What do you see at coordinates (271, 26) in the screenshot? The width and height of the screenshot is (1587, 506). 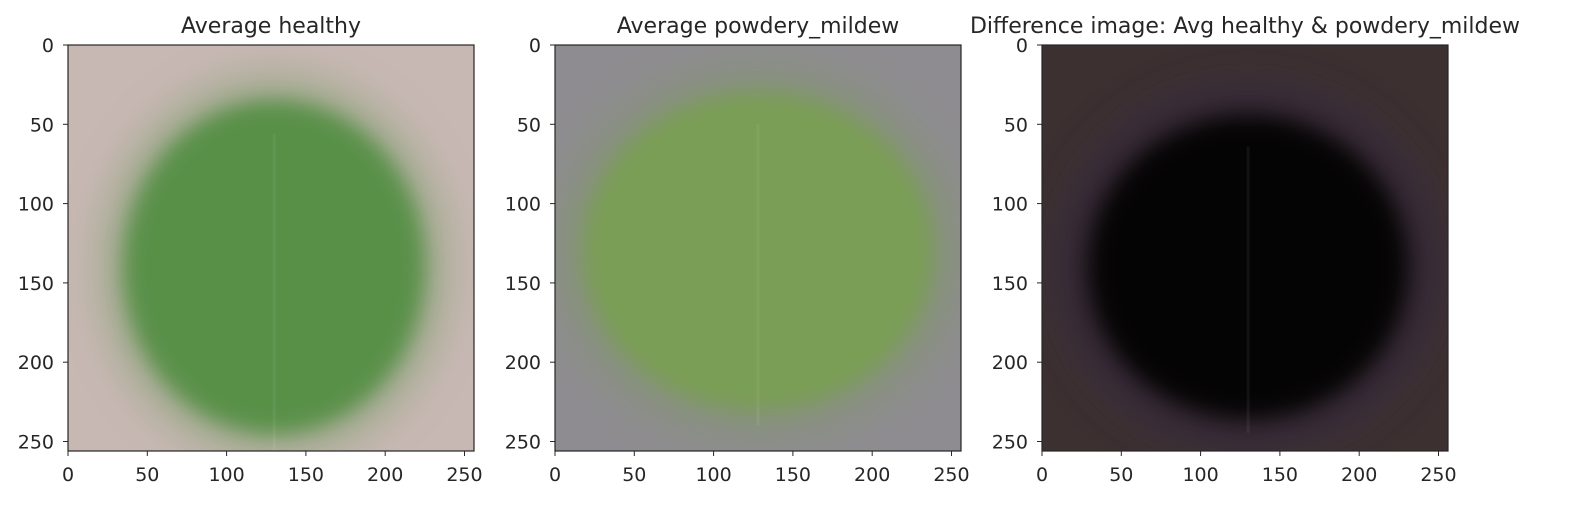 I see `subplot-title: Average healthy` at bounding box center [271, 26].